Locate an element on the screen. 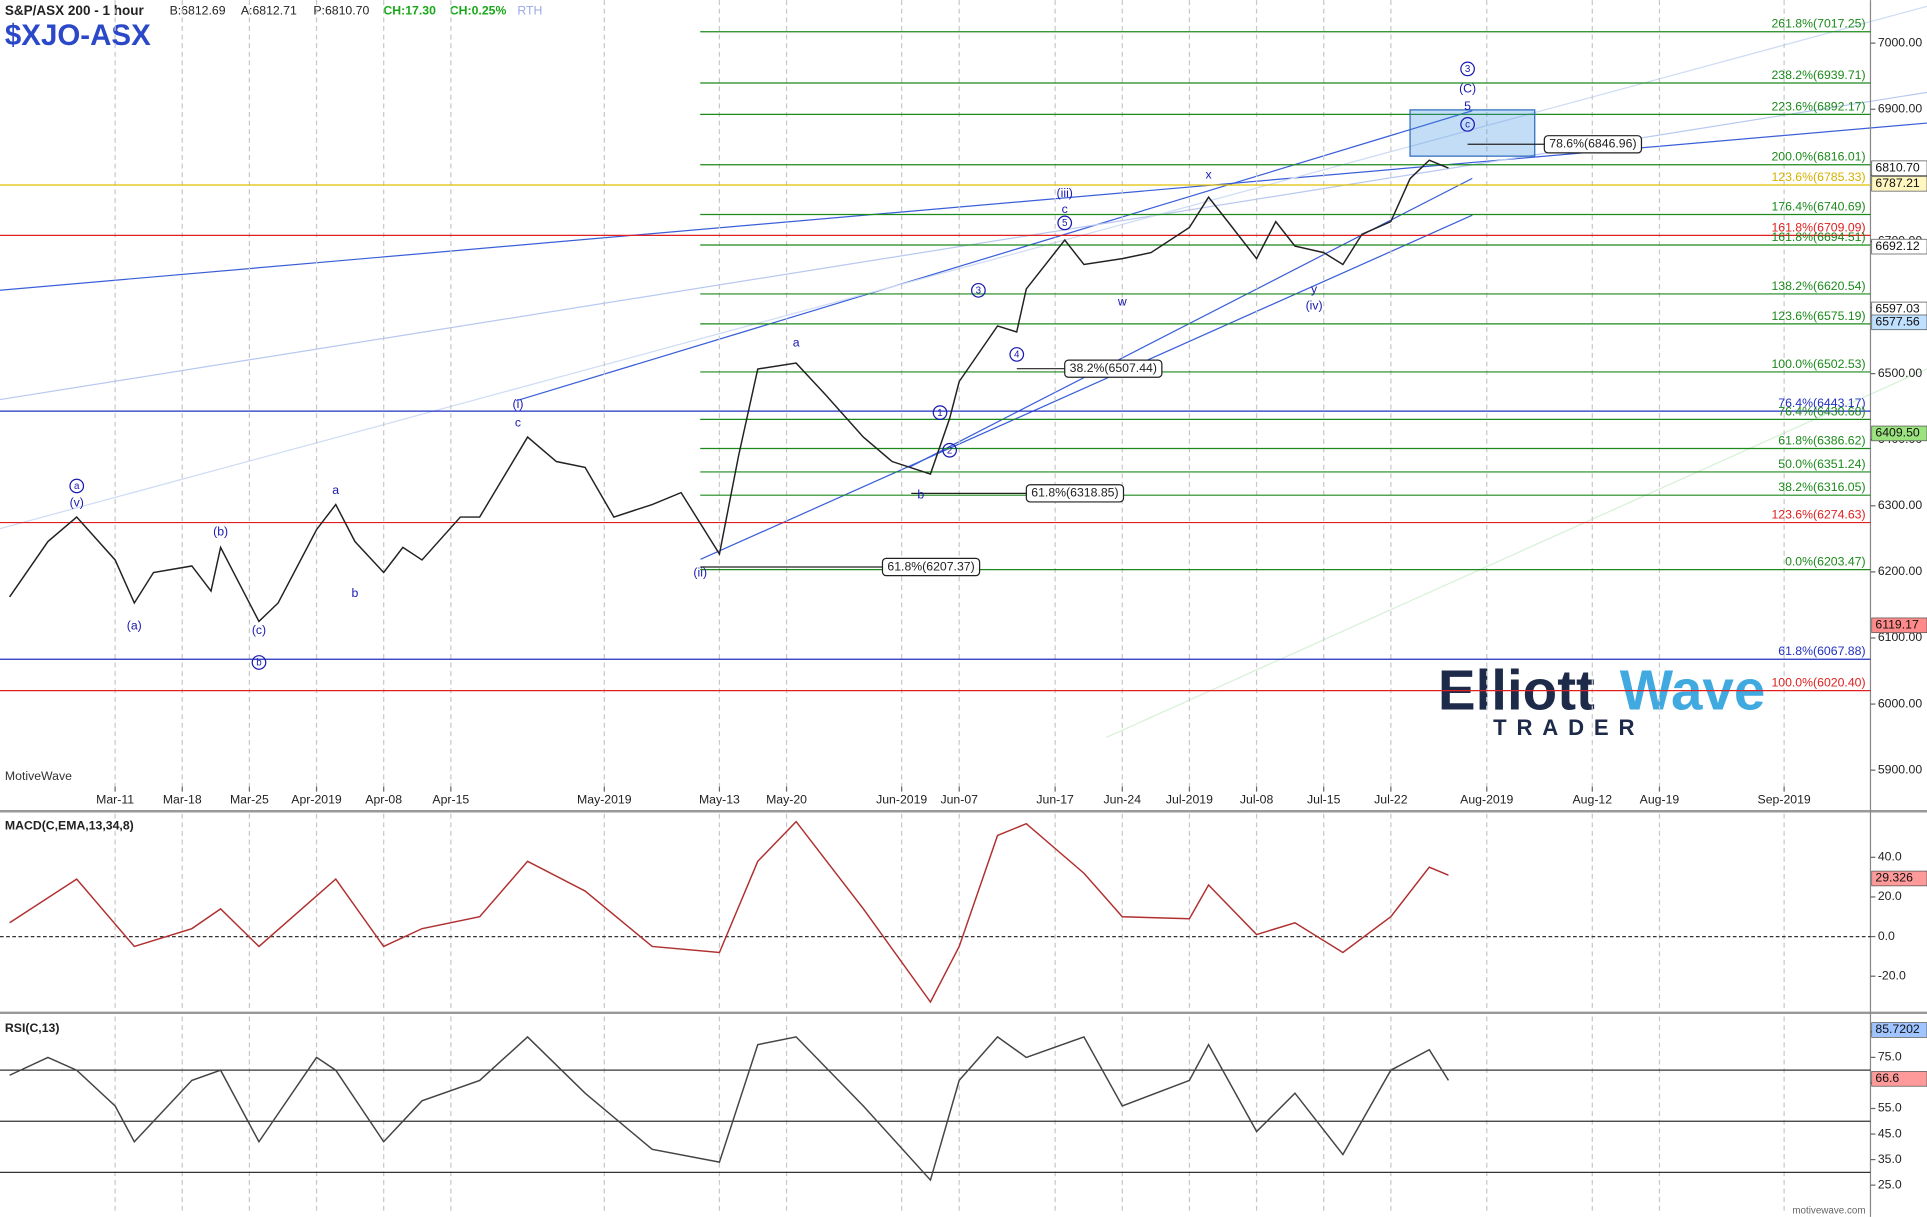  y-tick-label: 25.0 is located at coordinates (1890, 1184).